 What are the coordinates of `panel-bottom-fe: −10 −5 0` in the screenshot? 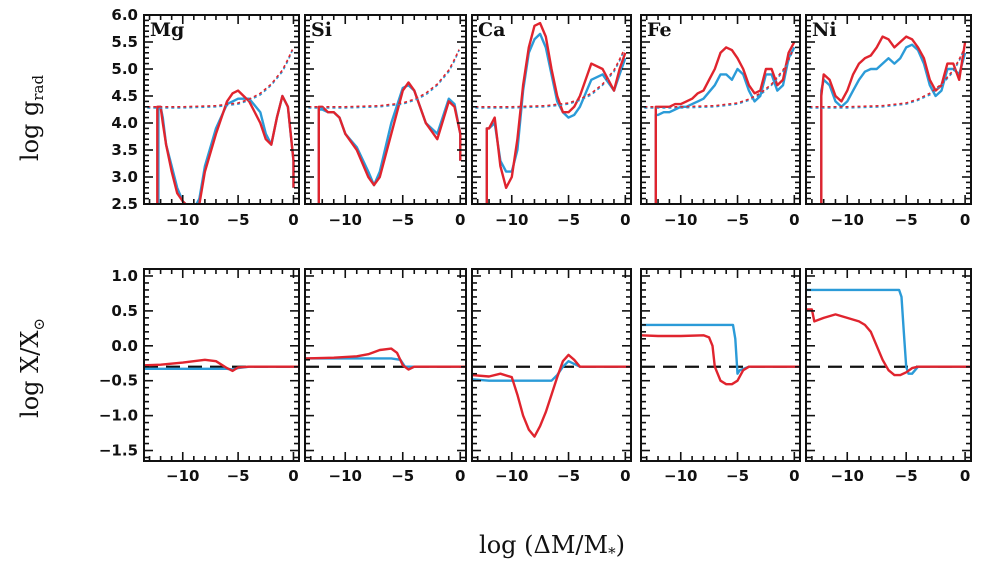 It's located at (720, 376).